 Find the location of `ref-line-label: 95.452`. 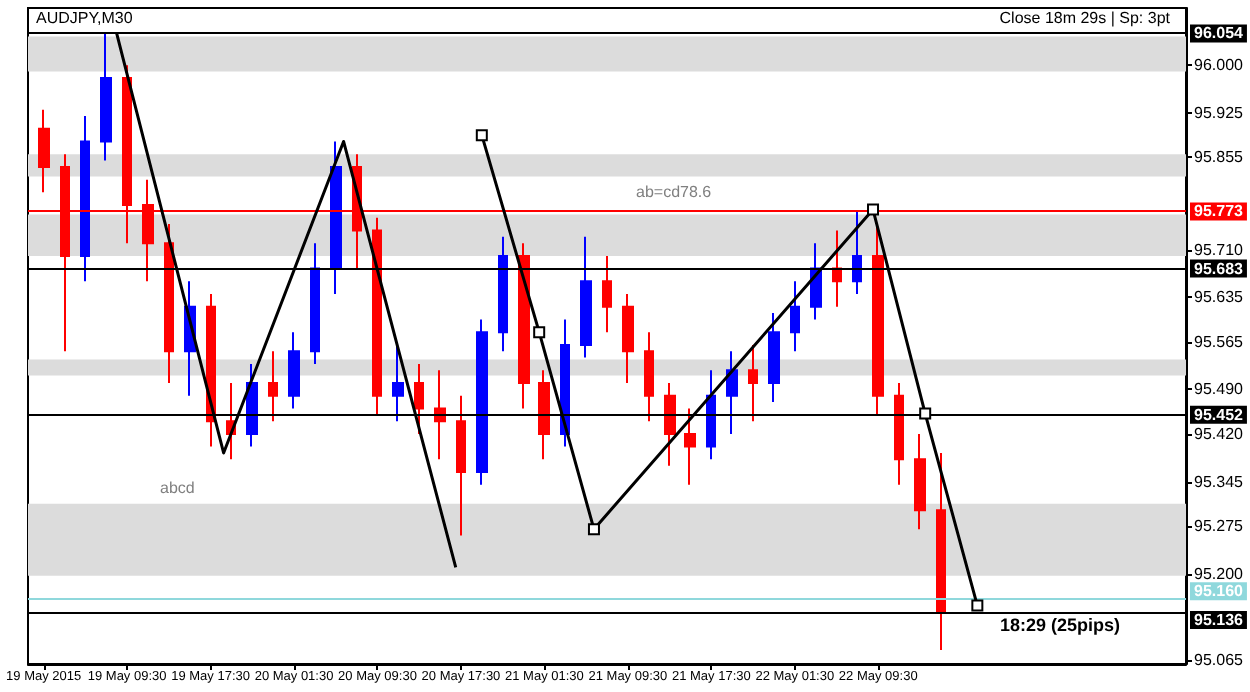

ref-line-label: 95.452 is located at coordinates (1219, 414).